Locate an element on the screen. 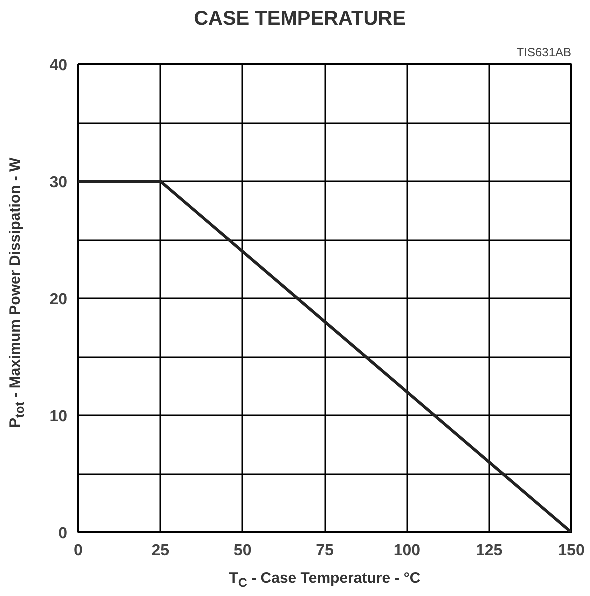 Image resolution: width=590 pixels, height=596 pixels. y-tick-label: 10 is located at coordinates (59, 417).